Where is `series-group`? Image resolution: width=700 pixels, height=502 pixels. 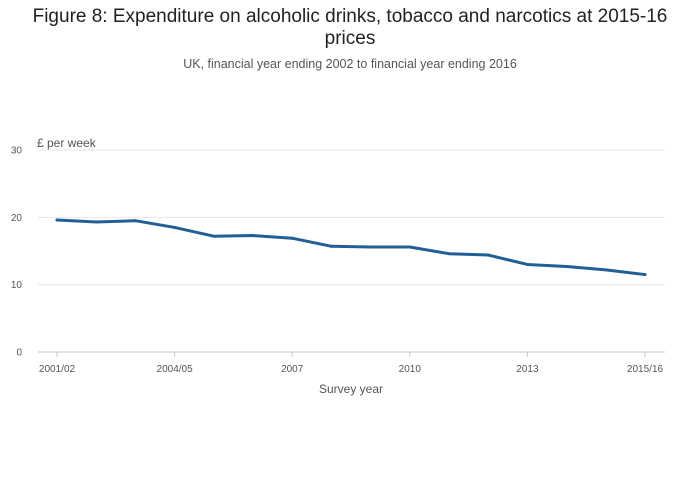
series-group is located at coordinates (351, 247).